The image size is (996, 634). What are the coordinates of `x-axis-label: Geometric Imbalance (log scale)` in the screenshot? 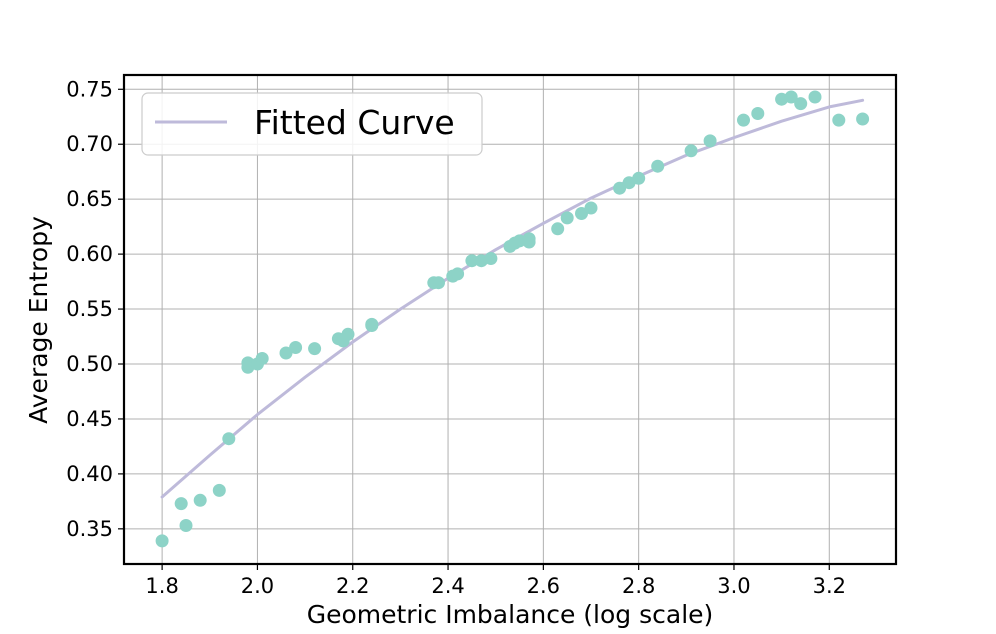 It's located at (510, 614).